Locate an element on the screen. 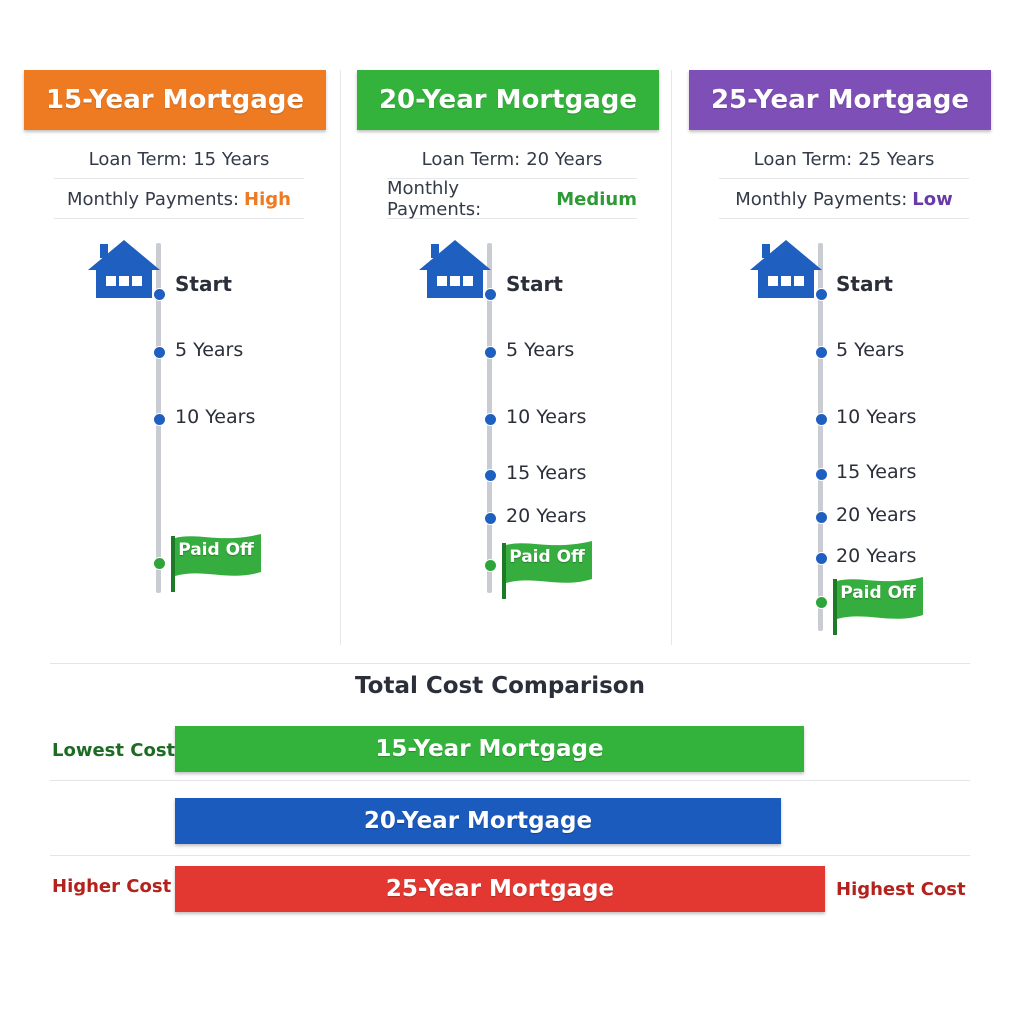  timeline-track is located at coordinates (820, 437).